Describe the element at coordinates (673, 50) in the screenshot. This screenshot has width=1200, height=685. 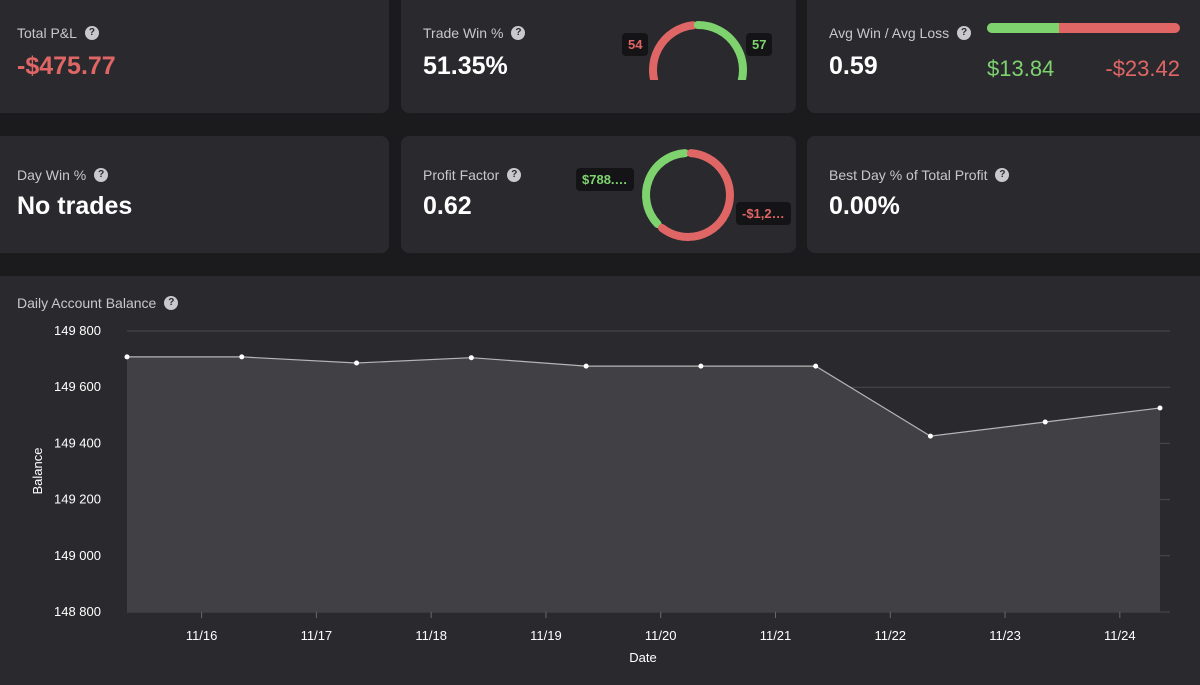
I see `gauge-losses-arc` at that location.